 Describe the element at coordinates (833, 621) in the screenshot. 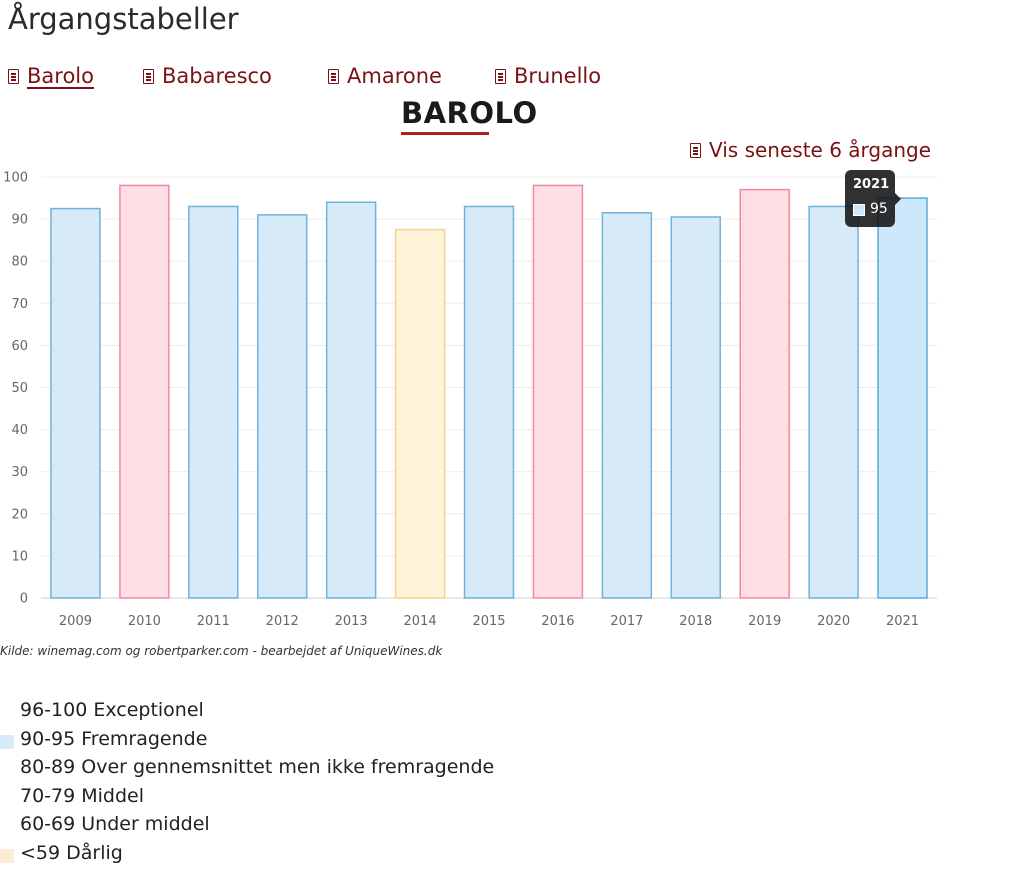

I see `x-tick-label: 2020` at that location.